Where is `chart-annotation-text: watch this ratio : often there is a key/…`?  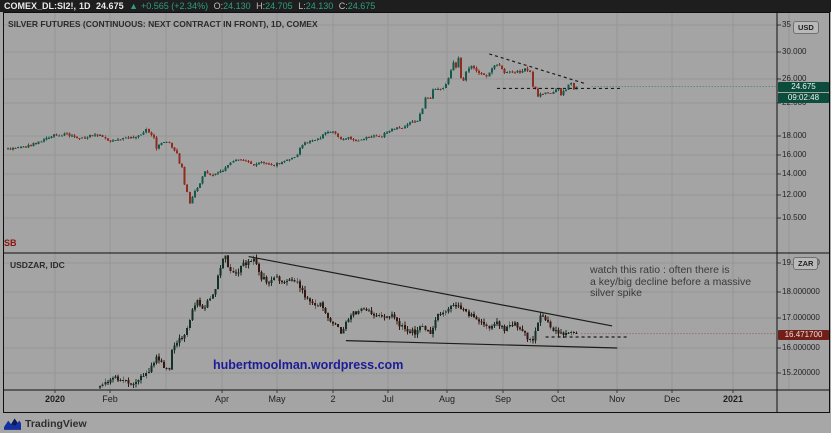 chart-annotation-text: watch this ratio : often there is a key/… is located at coordinates (671, 281).